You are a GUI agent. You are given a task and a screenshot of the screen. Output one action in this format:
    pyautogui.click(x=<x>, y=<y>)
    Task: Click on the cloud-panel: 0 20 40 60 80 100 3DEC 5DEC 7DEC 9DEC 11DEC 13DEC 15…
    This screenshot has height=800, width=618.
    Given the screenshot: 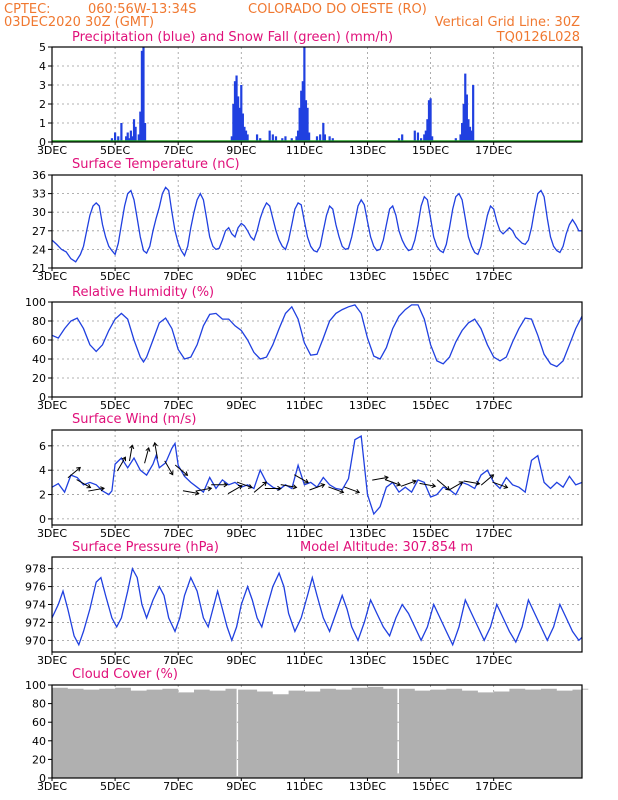 What is the action you would take?
    pyautogui.click(x=307, y=736)
    